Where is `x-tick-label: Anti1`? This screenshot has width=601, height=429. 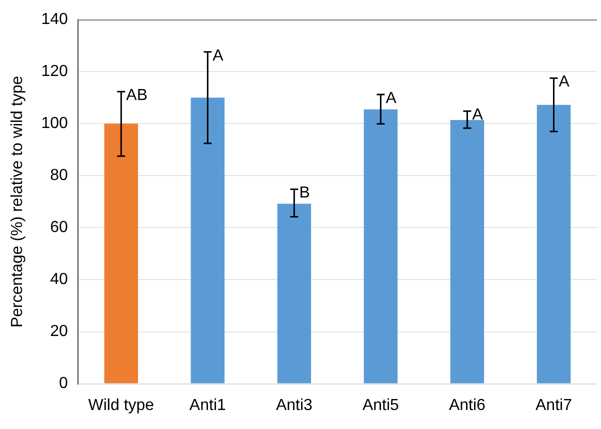
x-tick-label: Anti1 is located at coordinates (207, 405).